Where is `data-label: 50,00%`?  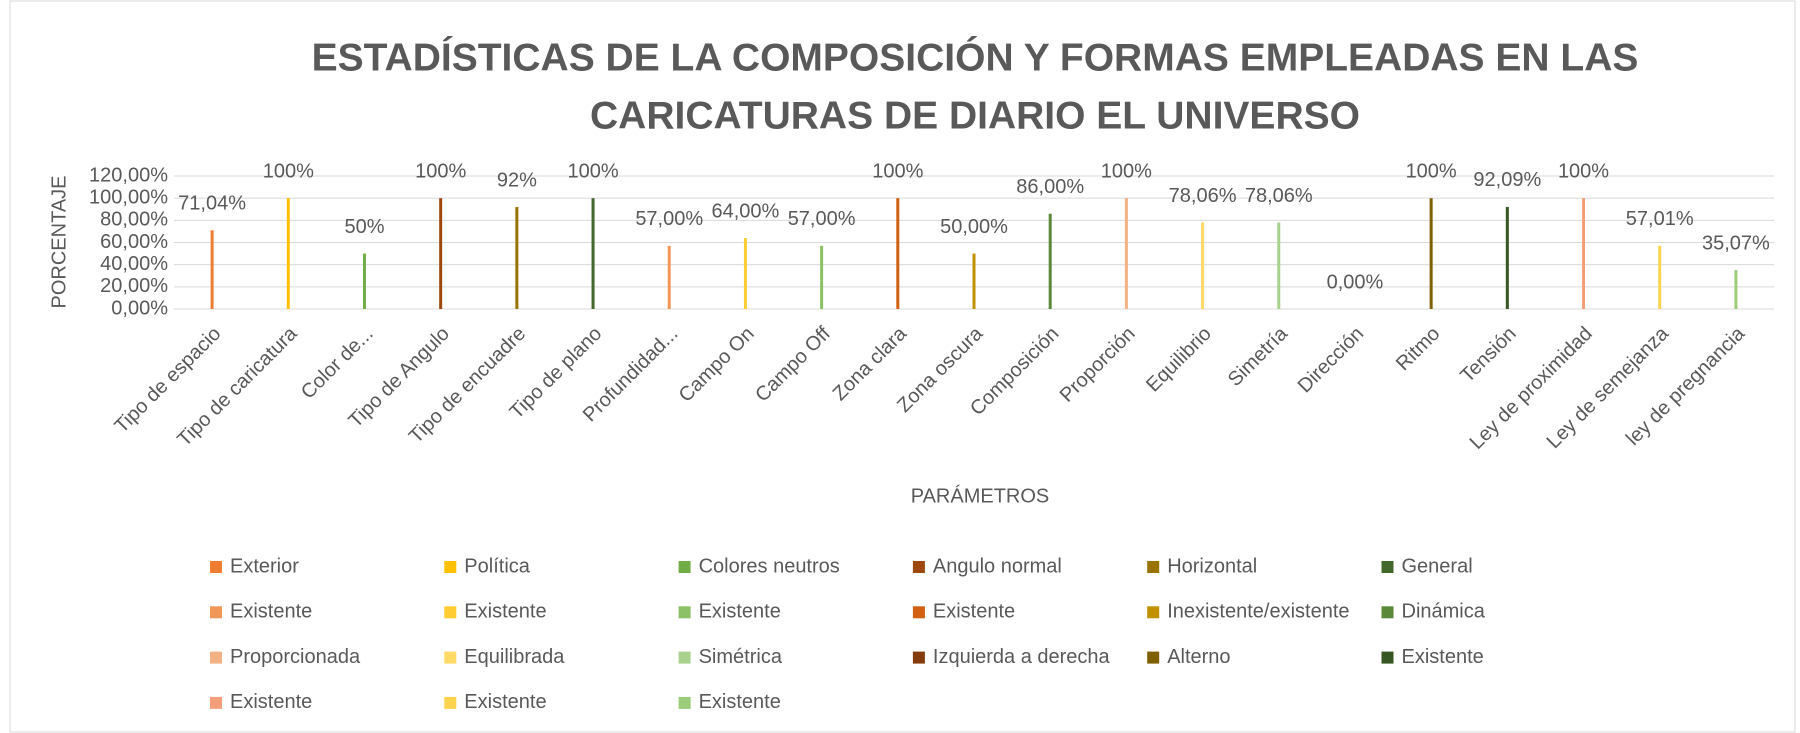 data-label: 50,00% is located at coordinates (974, 227).